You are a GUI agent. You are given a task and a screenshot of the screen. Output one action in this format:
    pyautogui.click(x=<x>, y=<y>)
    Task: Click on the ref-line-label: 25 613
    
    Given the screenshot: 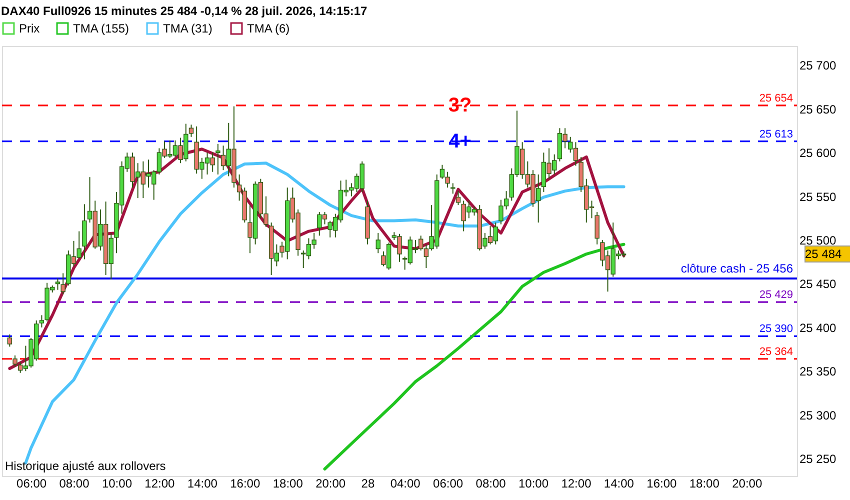 What is the action you would take?
    pyautogui.click(x=776, y=134)
    